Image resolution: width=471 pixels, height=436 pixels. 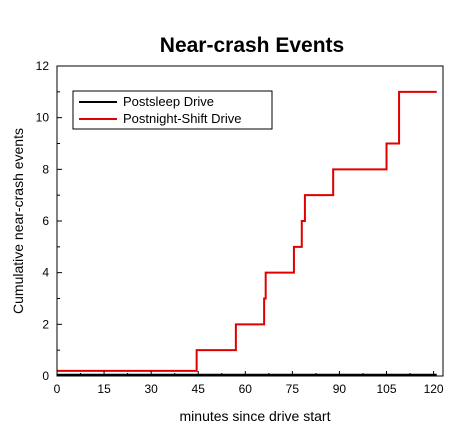 I want to click on legend: Postsleep Drive Postnight-Shift Drive, so click(x=172, y=110).